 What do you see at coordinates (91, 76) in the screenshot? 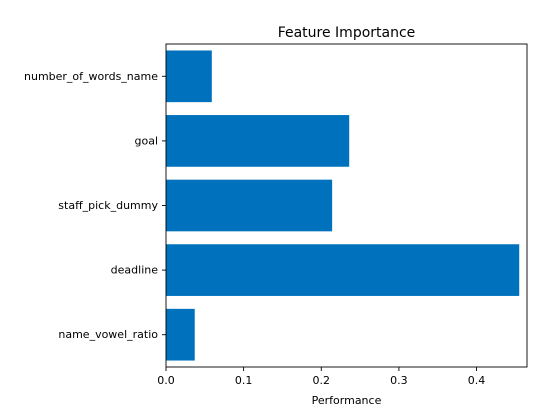
I see `y-tick-label: number_of_words_name` at bounding box center [91, 76].